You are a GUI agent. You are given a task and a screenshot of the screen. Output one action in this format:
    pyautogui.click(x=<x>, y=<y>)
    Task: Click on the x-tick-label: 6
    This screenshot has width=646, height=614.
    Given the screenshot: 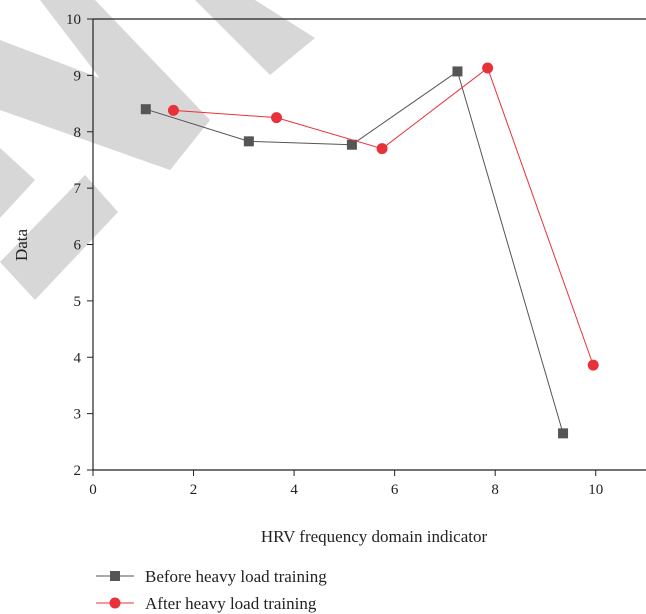 What is the action you would take?
    pyautogui.click(x=395, y=490)
    